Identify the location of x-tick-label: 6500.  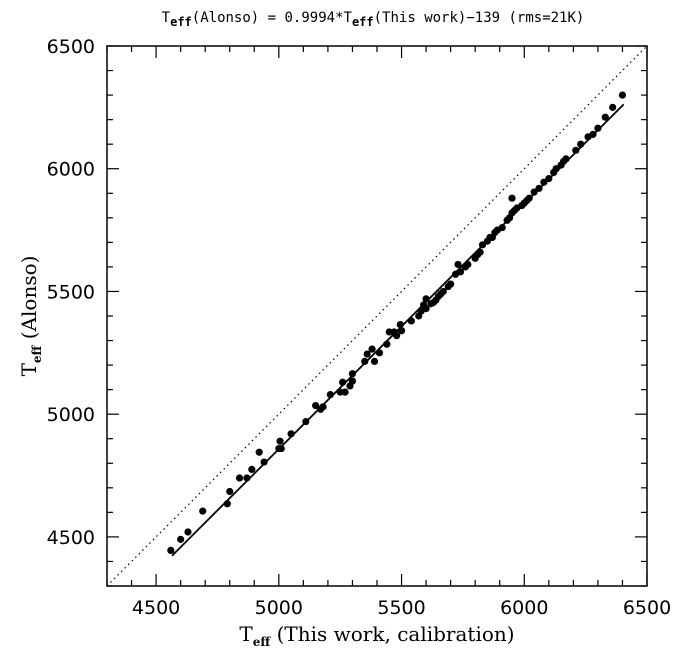
(647, 608).